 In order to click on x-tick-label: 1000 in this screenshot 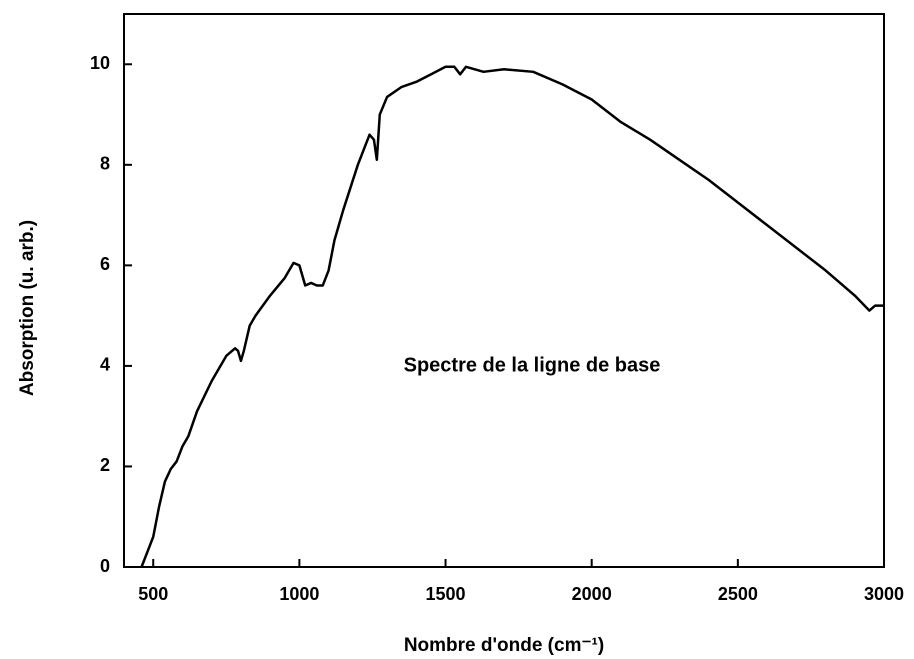, I will do `click(299, 594)`.